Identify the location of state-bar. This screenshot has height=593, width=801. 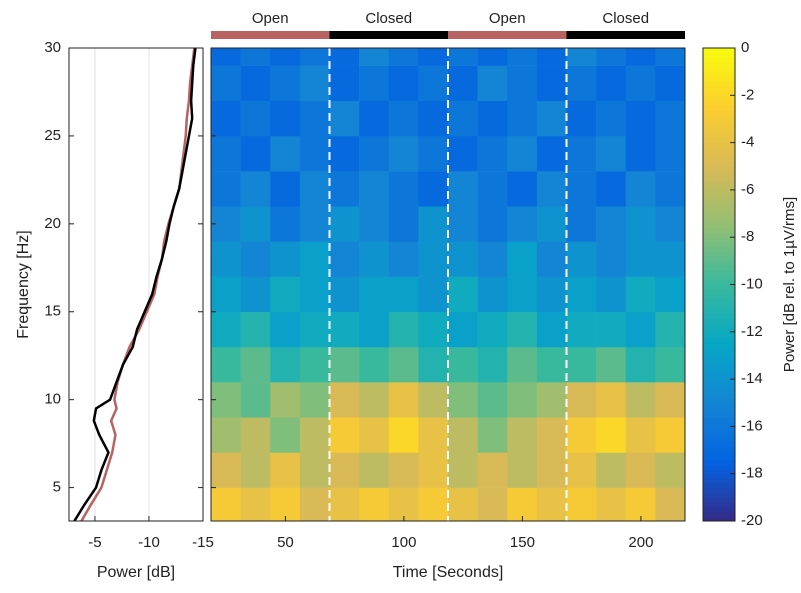
(388, 35).